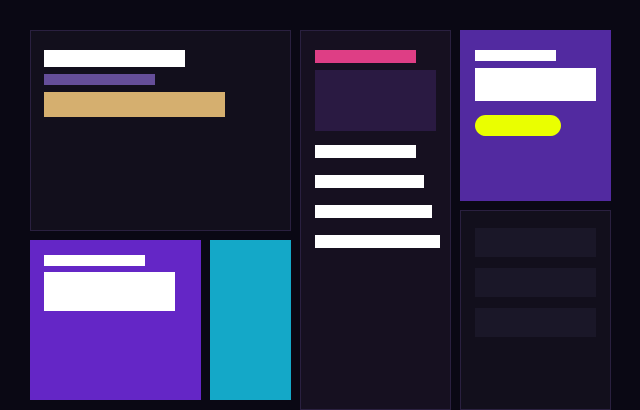 This screenshot has width=640, height=410. I want to click on header-placeholder, so click(365, 56).